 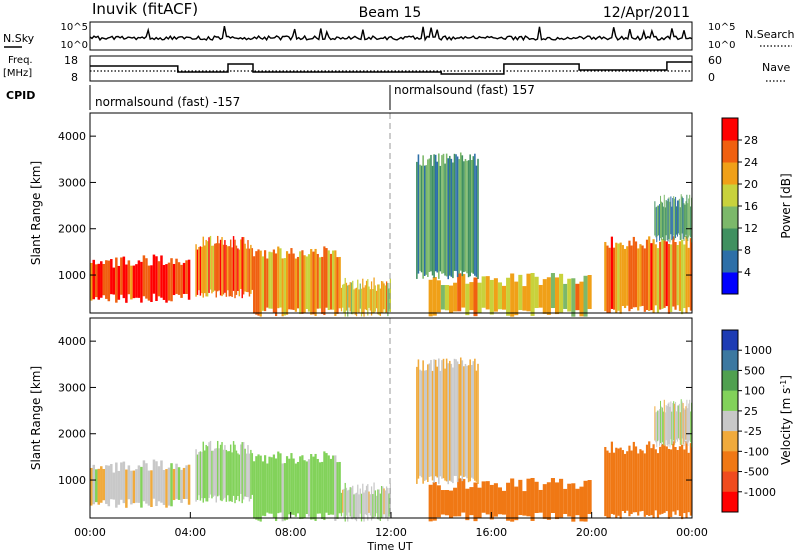 What do you see at coordinates (730, 239) in the screenshot?
I see `power-colorbar-swatch` at bounding box center [730, 239].